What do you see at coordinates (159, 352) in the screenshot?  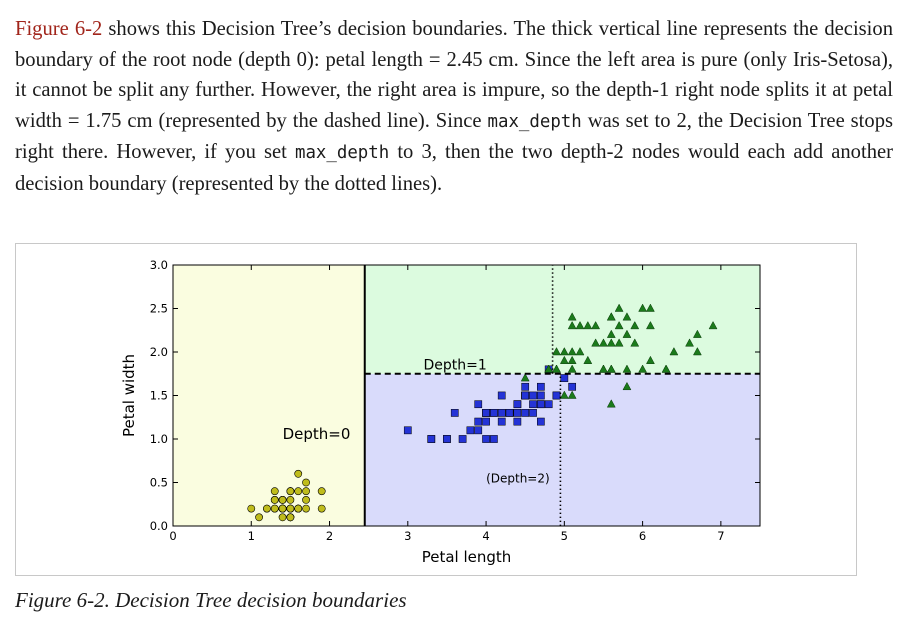 I see `y-tick-label: 2.0` at bounding box center [159, 352].